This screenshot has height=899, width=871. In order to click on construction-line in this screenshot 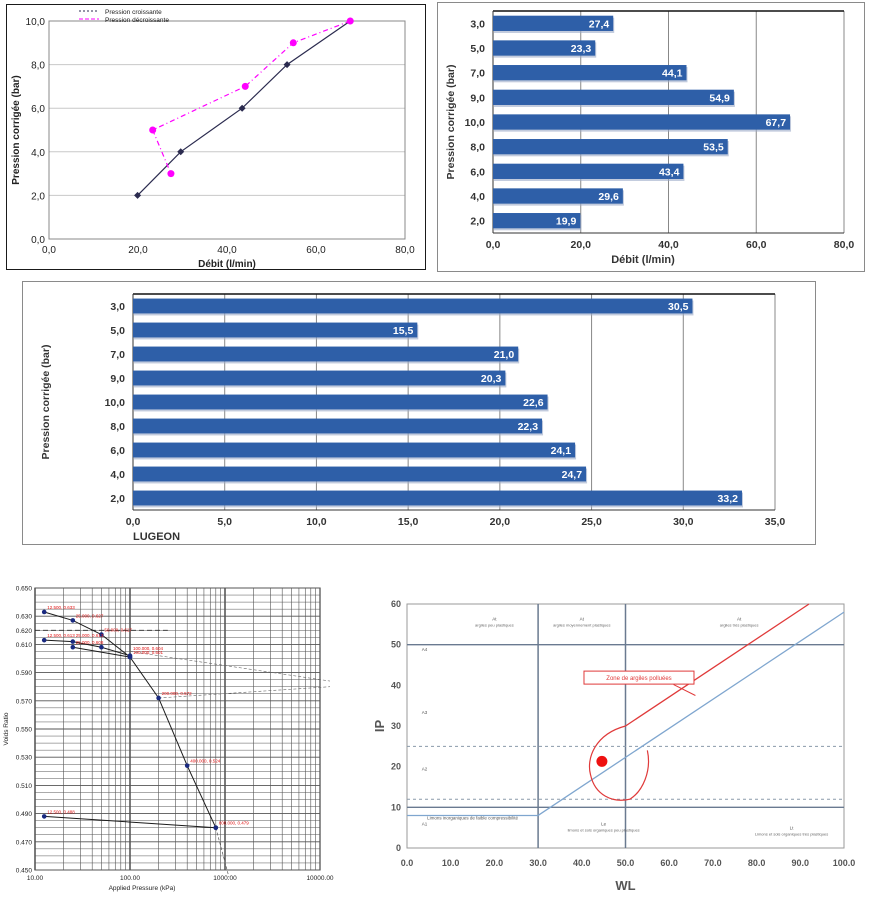, I will do `click(244, 692)`.